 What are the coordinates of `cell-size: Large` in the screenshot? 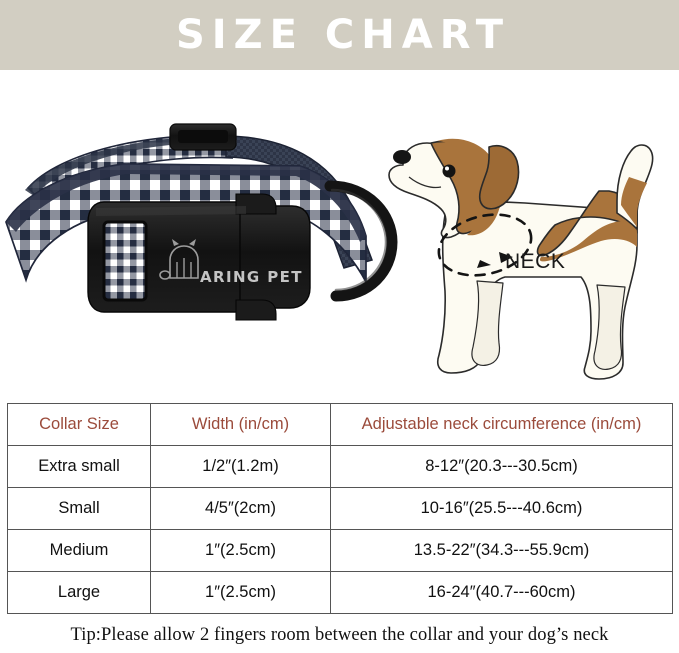 It's located at (79, 592).